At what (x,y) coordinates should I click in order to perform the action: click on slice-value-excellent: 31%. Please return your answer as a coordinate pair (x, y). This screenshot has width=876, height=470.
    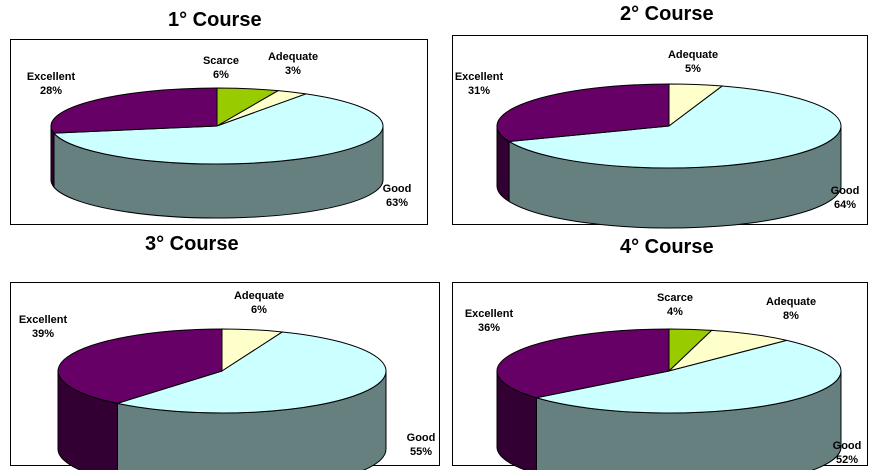
    Looking at the image, I should click on (479, 91).